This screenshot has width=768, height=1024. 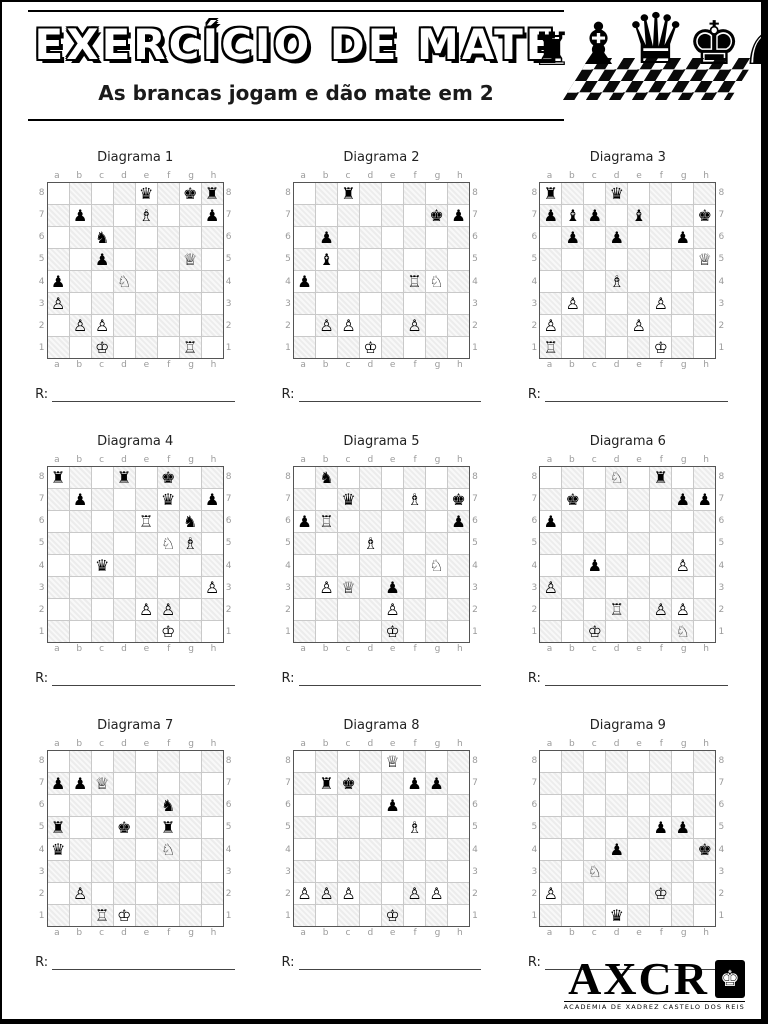 I want to click on square-d7, so click(x=370, y=783).